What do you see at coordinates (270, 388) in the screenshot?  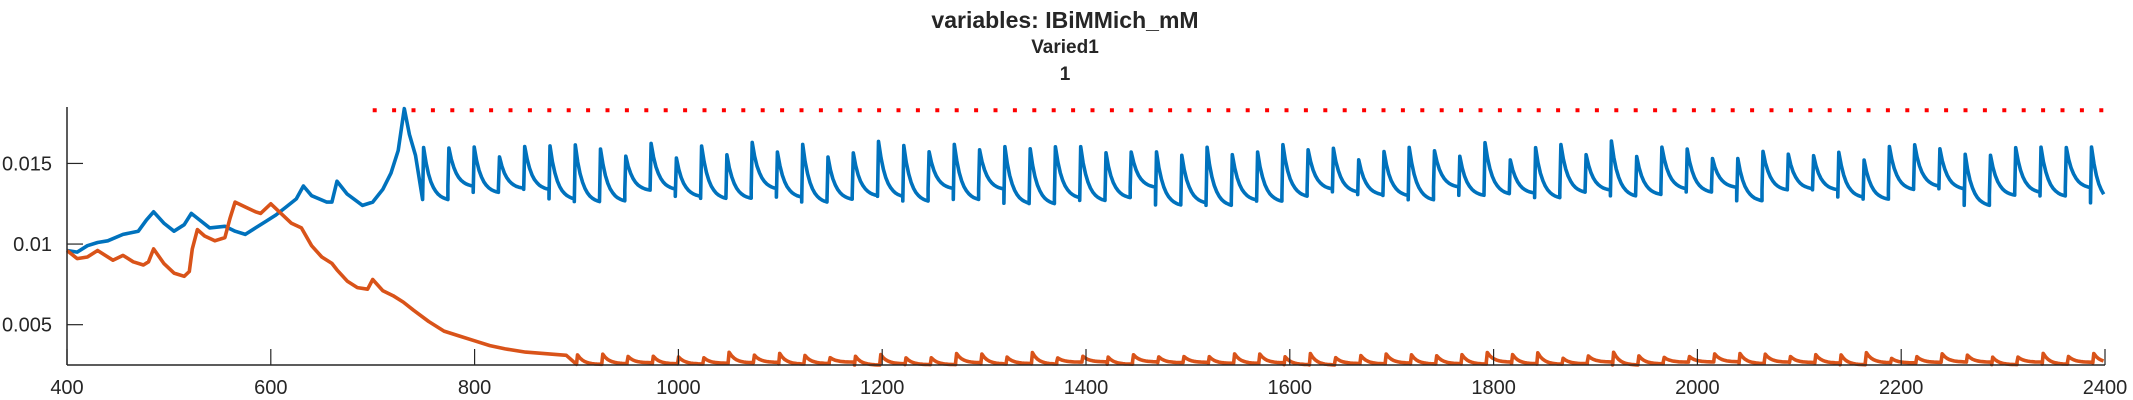 I see `x-tick-label: 600` at bounding box center [270, 388].